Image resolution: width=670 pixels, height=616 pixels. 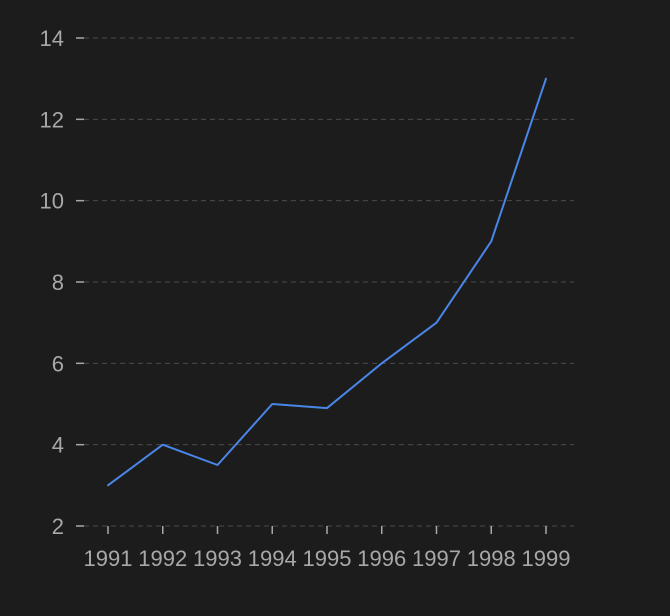 What do you see at coordinates (108, 558) in the screenshot?
I see `x-tick-label: 1991` at bounding box center [108, 558].